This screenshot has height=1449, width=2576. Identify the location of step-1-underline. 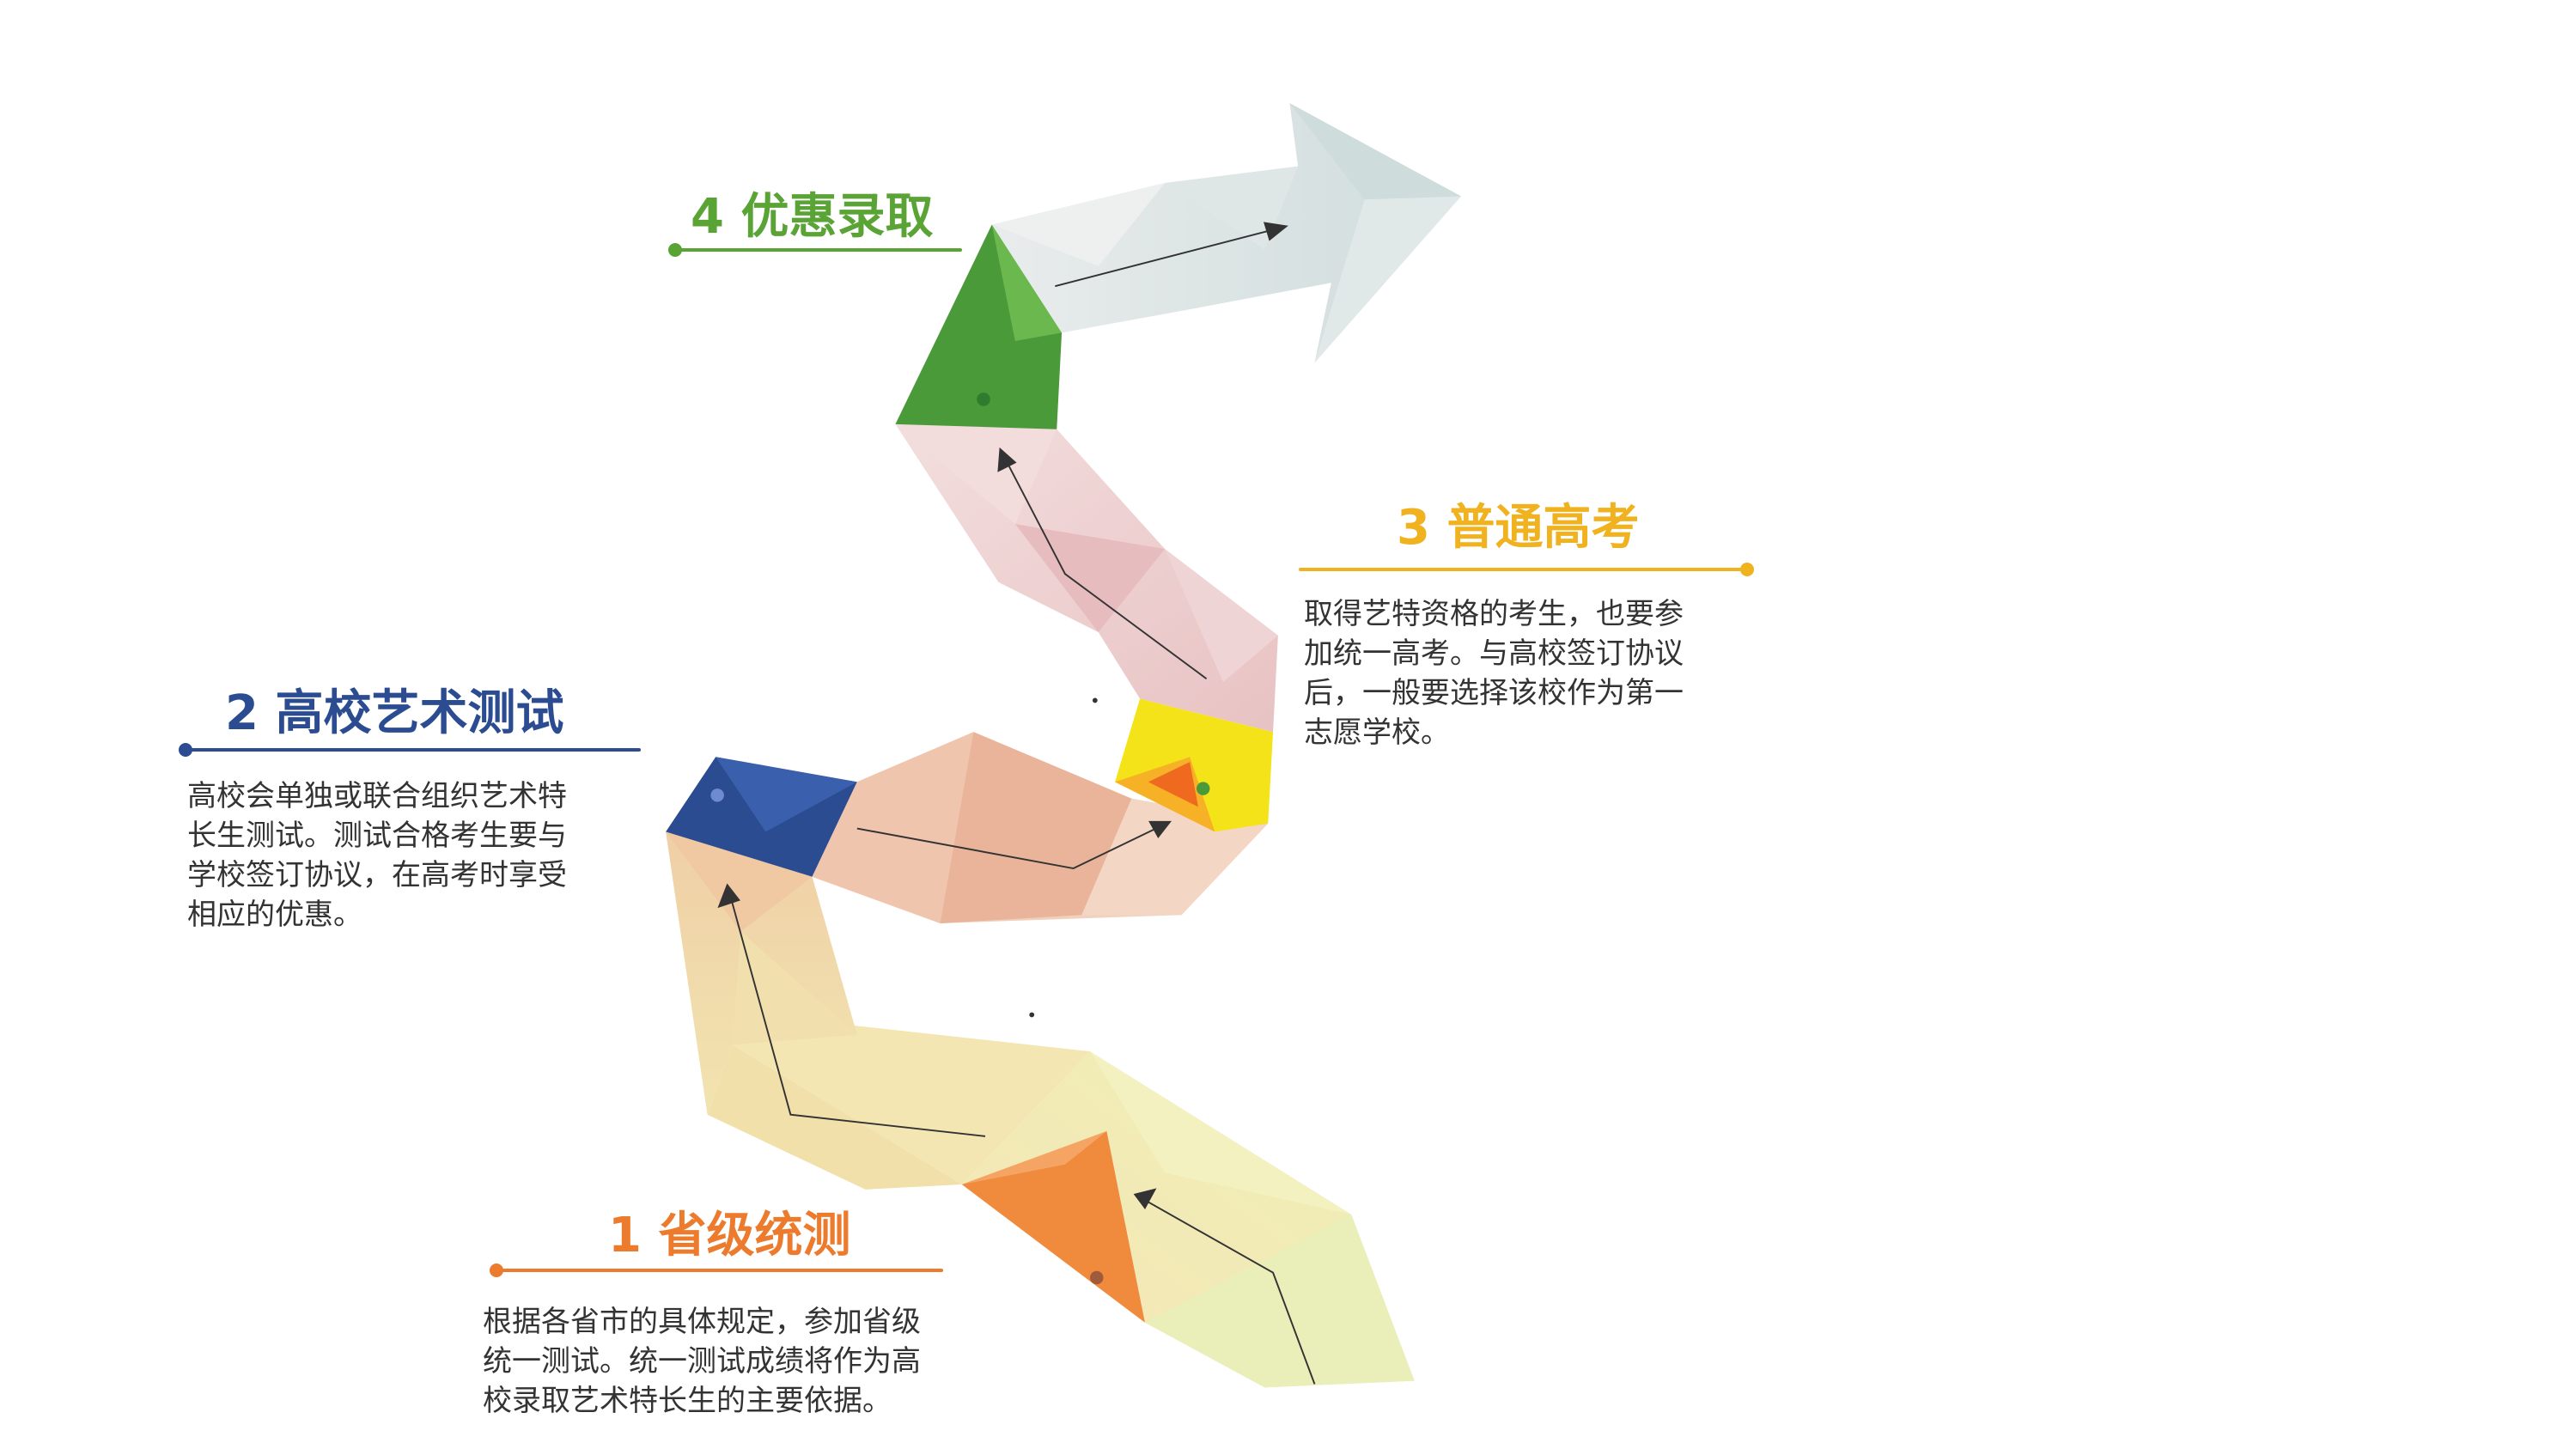
(719, 1270).